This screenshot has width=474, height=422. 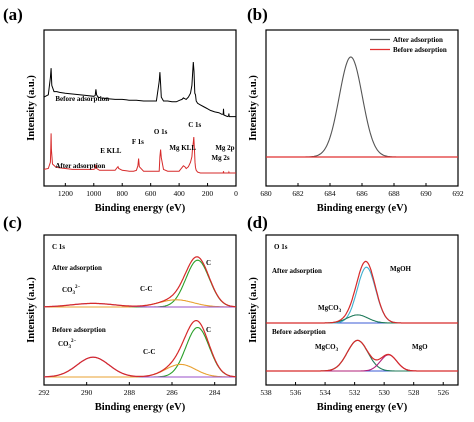 What do you see at coordinates (444, 392) in the screenshot?
I see `x-tick-label-d: 526` at bounding box center [444, 392].